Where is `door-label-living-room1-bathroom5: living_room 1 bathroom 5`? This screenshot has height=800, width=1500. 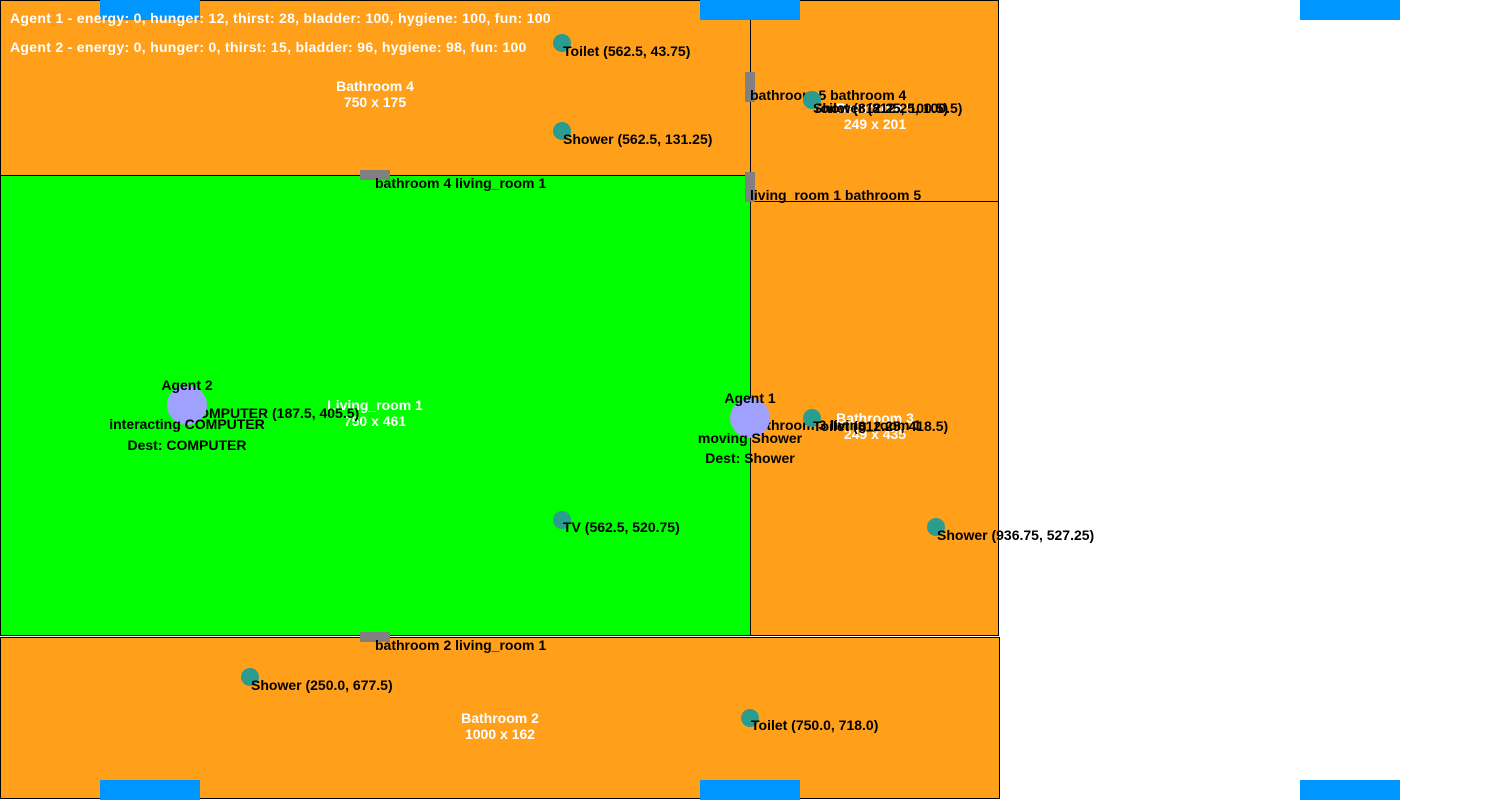 door-label-living-room1-bathroom5: living_room 1 bathroom 5 is located at coordinates (836, 195).